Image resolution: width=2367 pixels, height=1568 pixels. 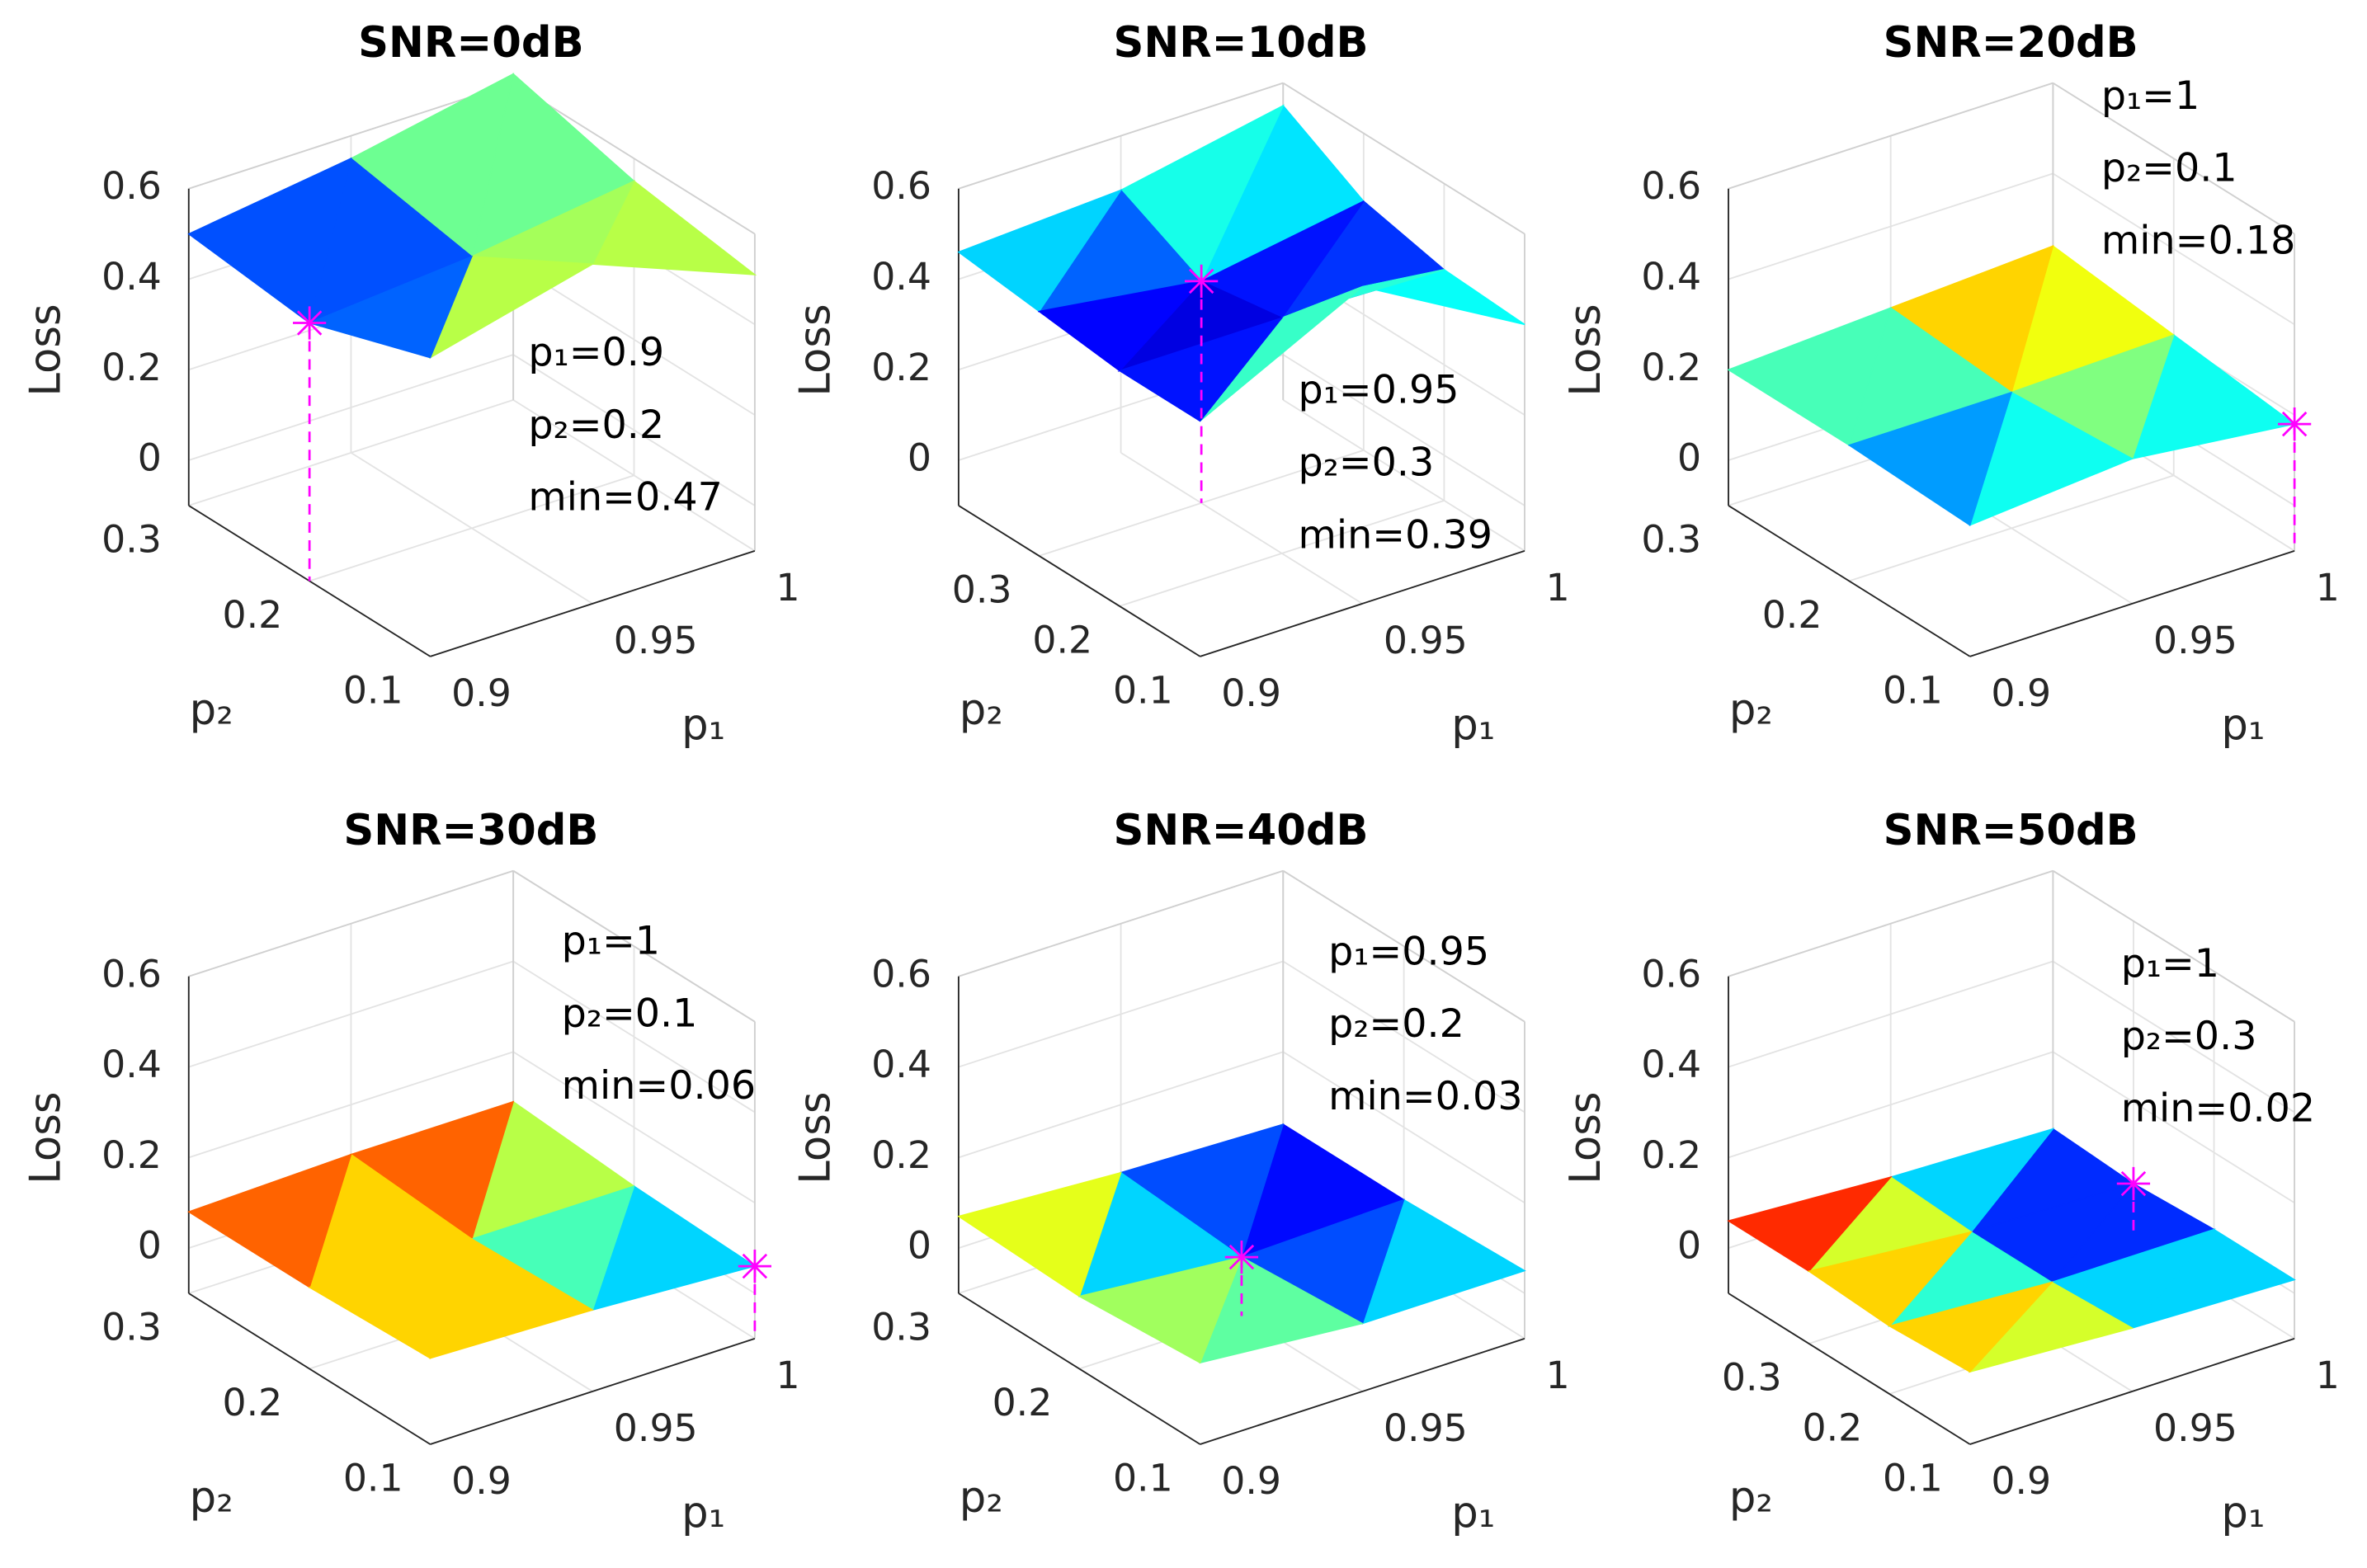 What do you see at coordinates (1396, 1024) in the screenshot?
I see `annotation: p₂=0.2` at bounding box center [1396, 1024].